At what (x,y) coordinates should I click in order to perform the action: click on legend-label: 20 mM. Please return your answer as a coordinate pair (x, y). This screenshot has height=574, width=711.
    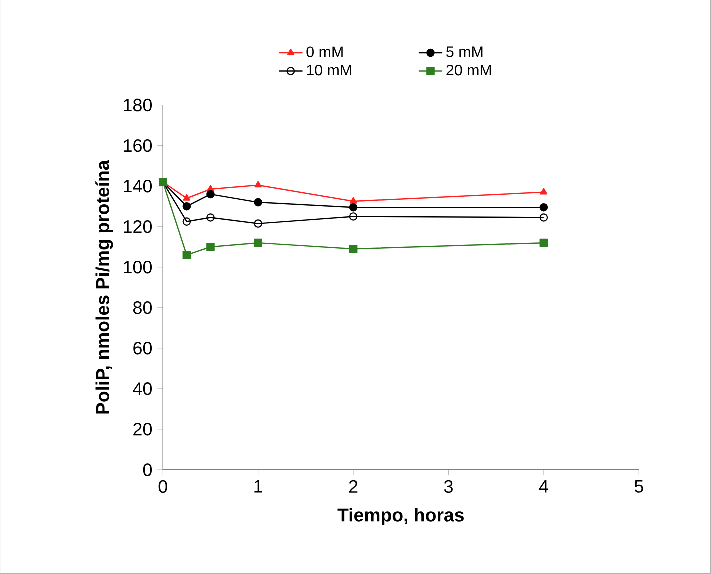
    Looking at the image, I should click on (469, 70).